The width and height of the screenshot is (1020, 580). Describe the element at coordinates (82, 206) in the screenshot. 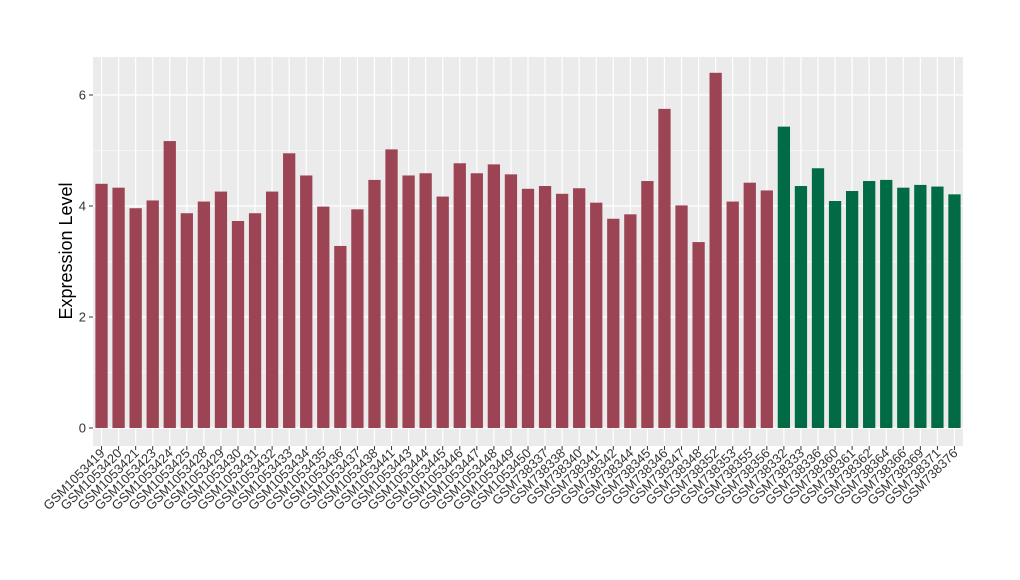

I see `y-tick-label: 4` at that location.